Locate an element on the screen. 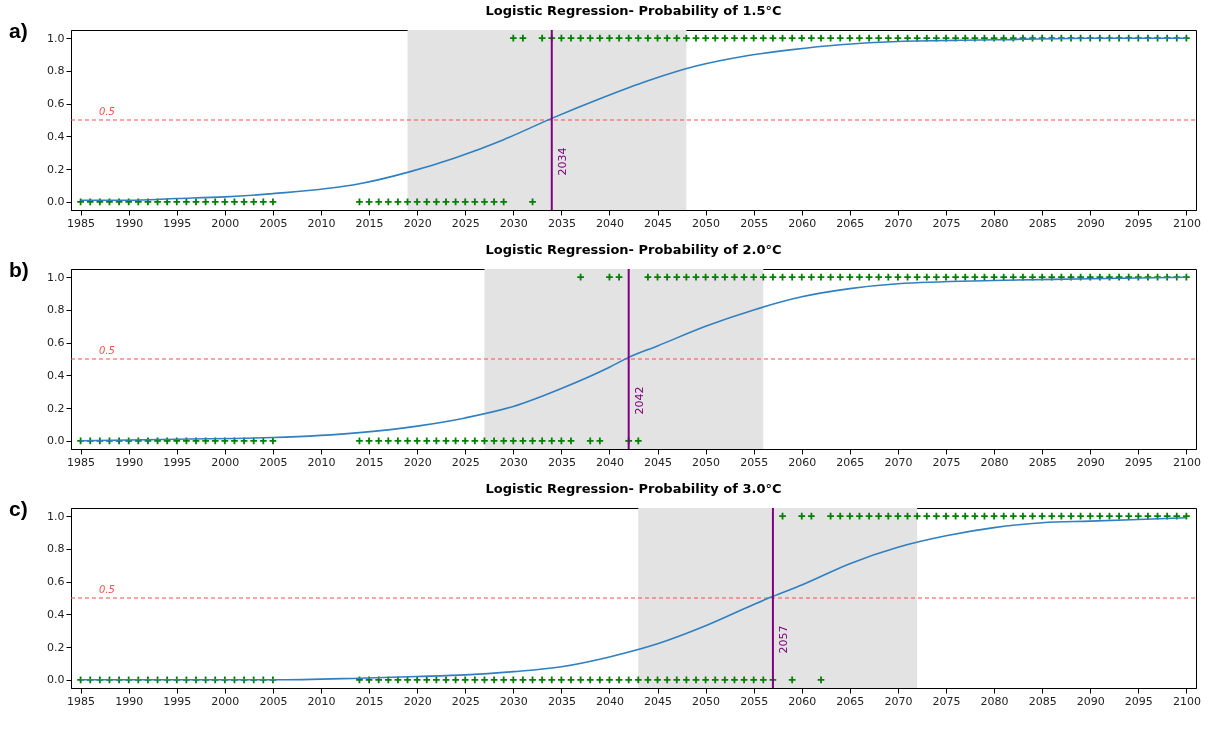  chart-title: Logistic Regression- Probability of 1.5°C is located at coordinates (633, 10).